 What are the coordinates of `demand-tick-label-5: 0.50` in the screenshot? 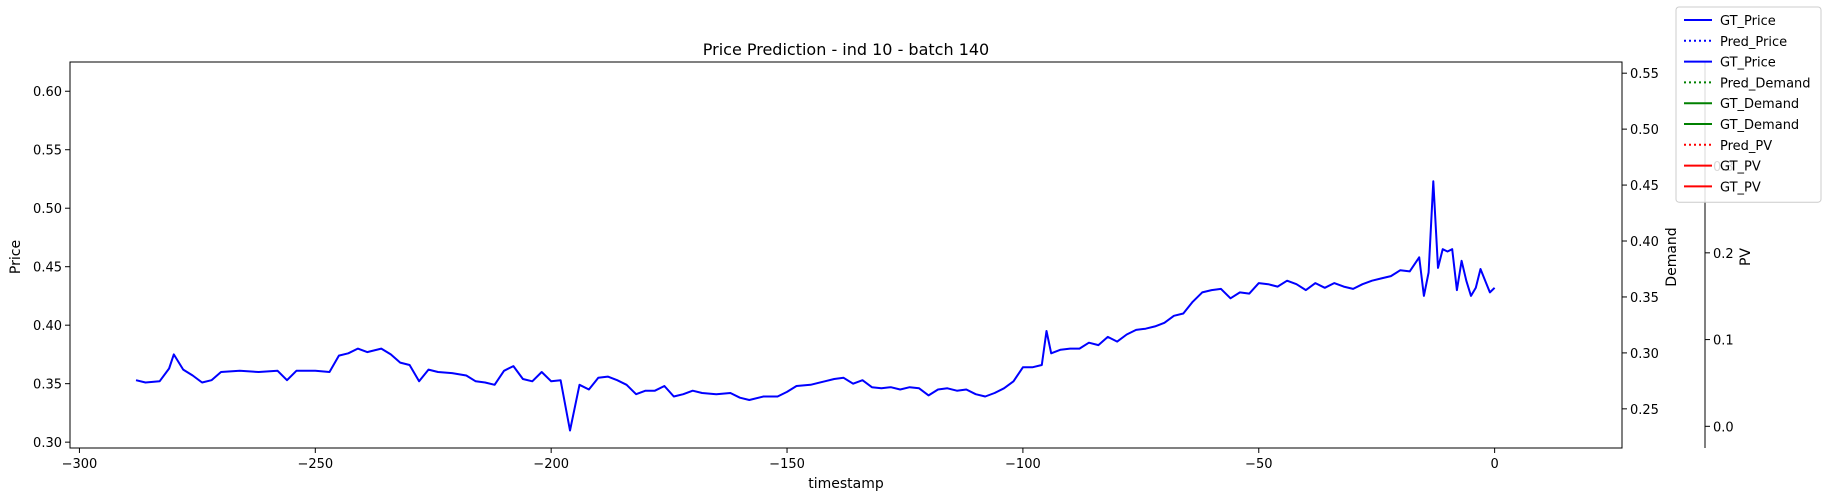 It's located at (1644, 130).